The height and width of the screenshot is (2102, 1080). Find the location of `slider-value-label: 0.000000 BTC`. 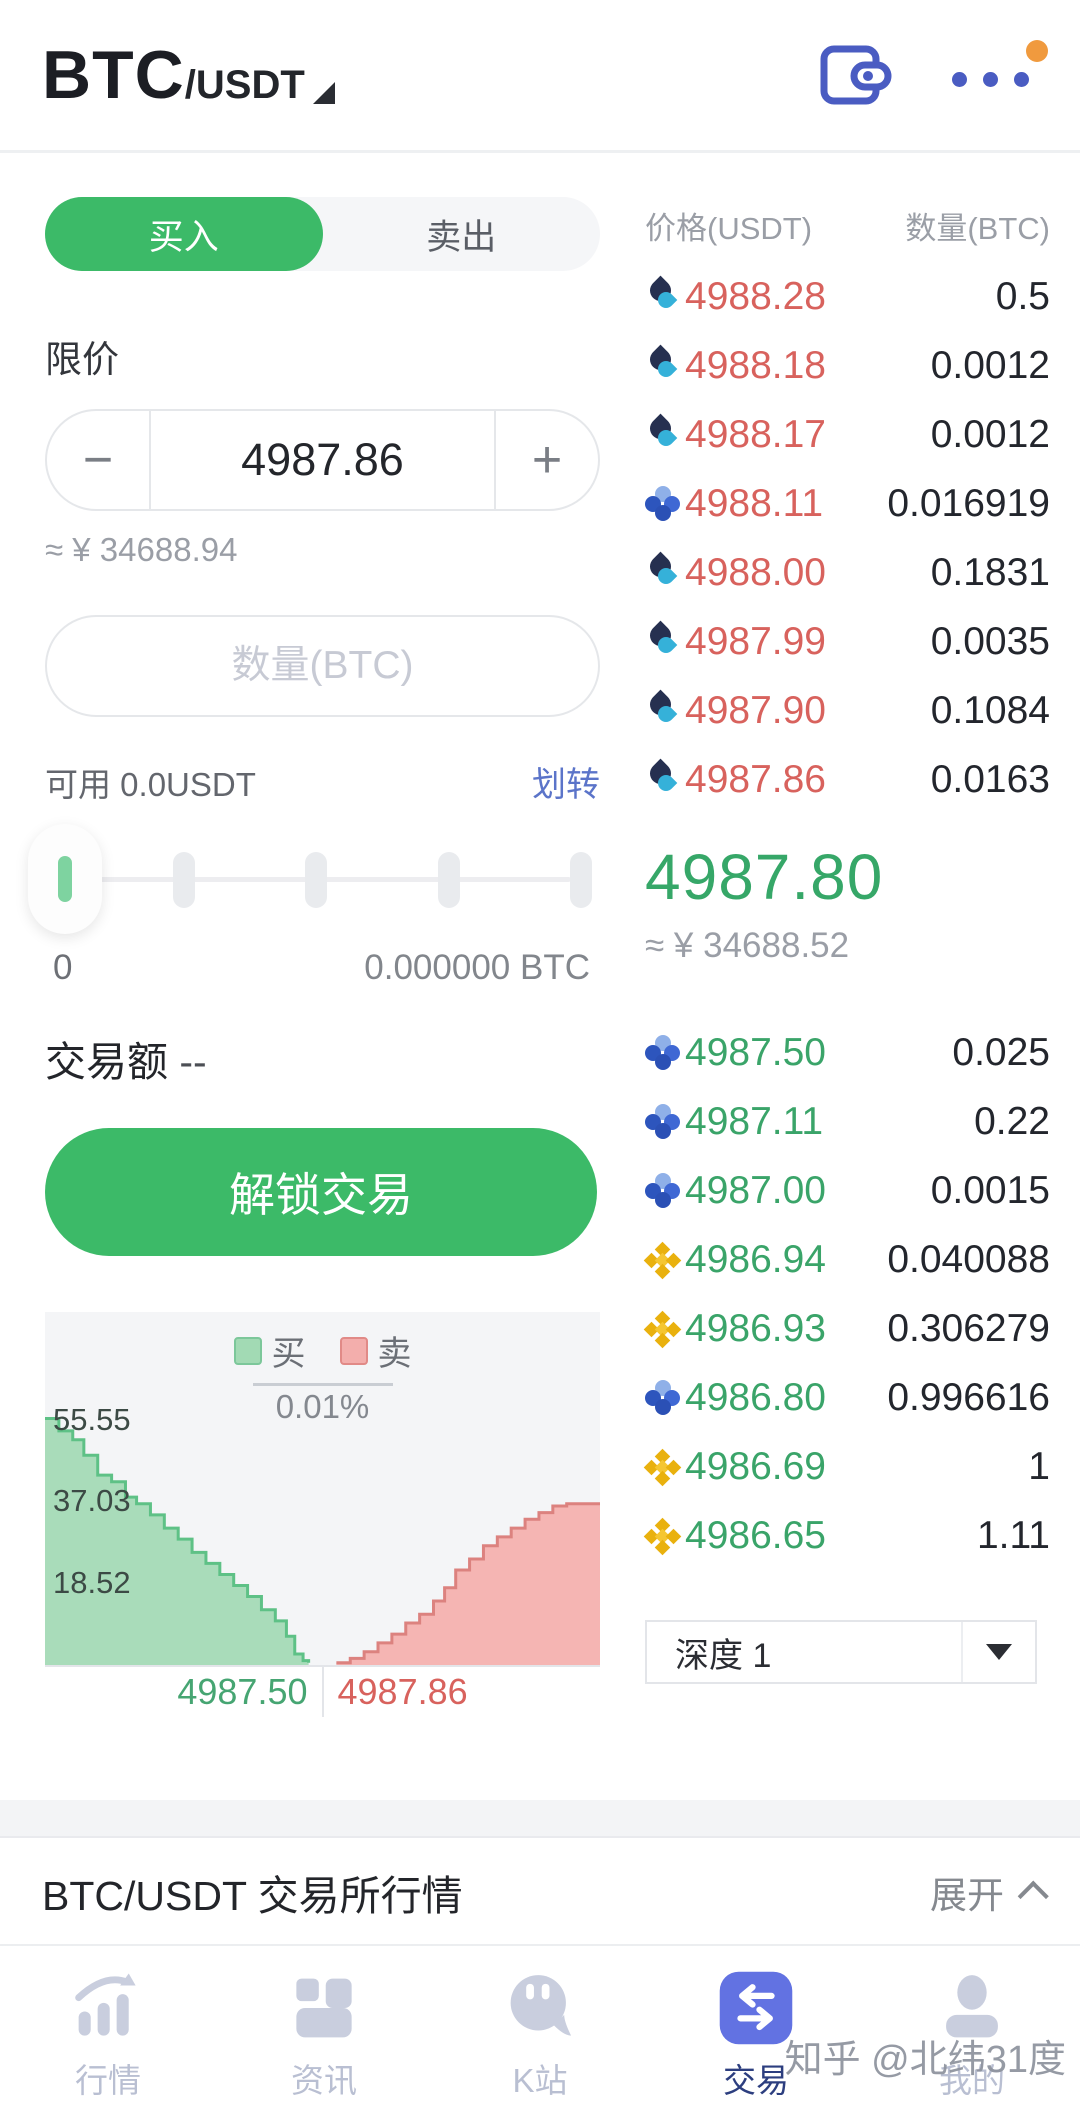

slider-value-label: 0.000000 BTC is located at coordinates (477, 967).